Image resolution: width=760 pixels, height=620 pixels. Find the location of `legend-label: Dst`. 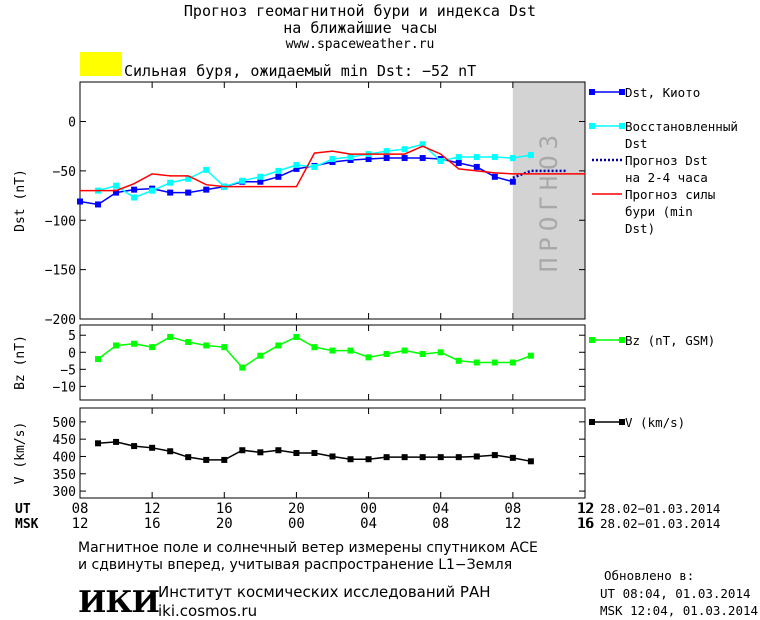

legend-label: Dst is located at coordinates (636, 143).